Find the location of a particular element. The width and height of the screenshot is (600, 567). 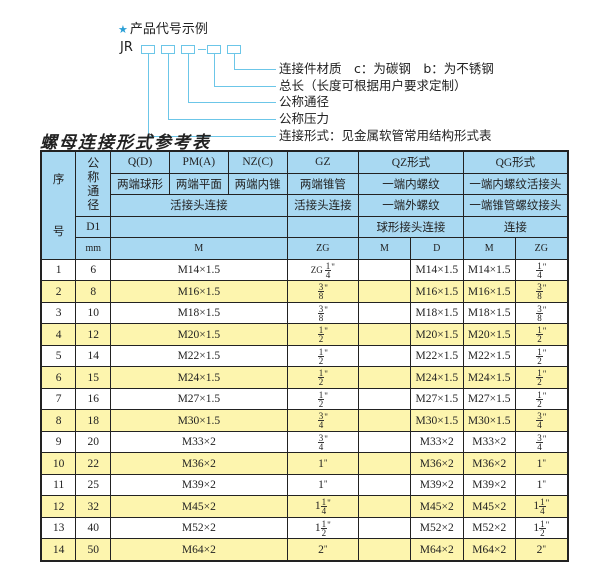

zg-prefix: ZG is located at coordinates (316, 269).